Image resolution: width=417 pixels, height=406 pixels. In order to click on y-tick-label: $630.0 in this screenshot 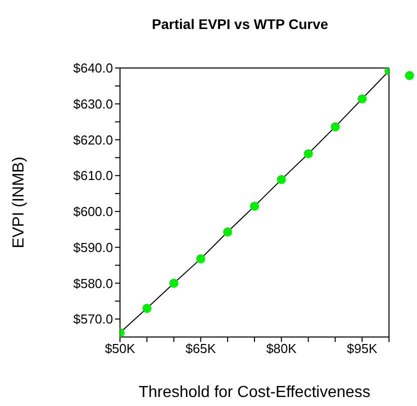, I will do `click(93, 104)`.